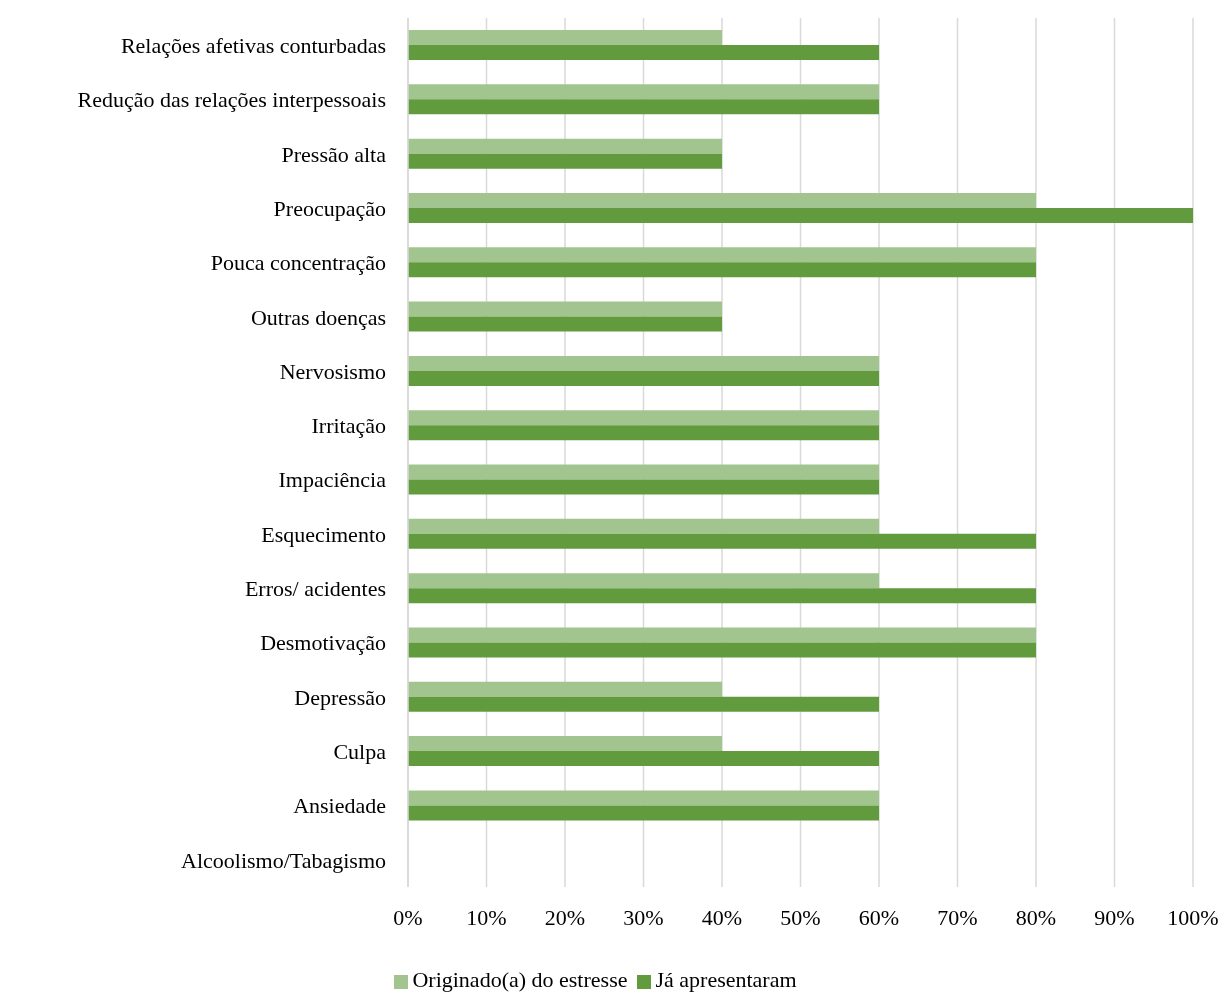 The width and height of the screenshot is (1227, 1005). I want to click on y-tick-label: Preocupação, so click(329, 208).